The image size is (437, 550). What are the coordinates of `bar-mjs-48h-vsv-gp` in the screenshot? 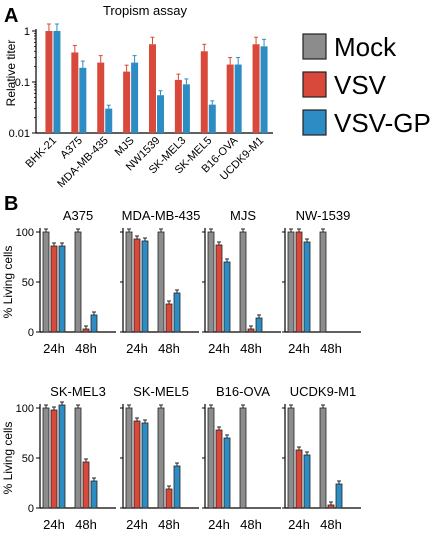 It's located at (259, 325).